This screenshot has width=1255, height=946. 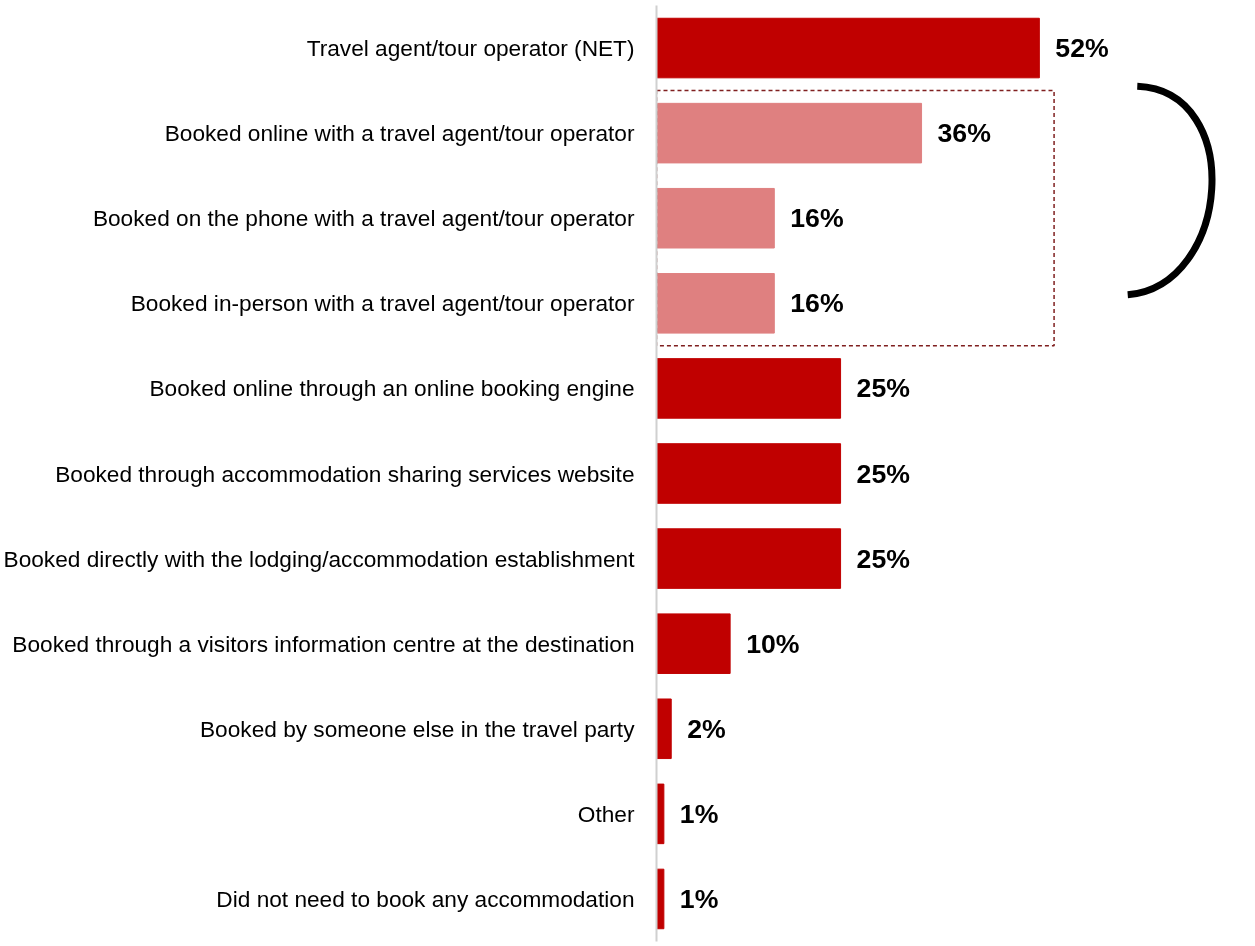 I want to click on data-label: 52%, so click(x=1082, y=48).